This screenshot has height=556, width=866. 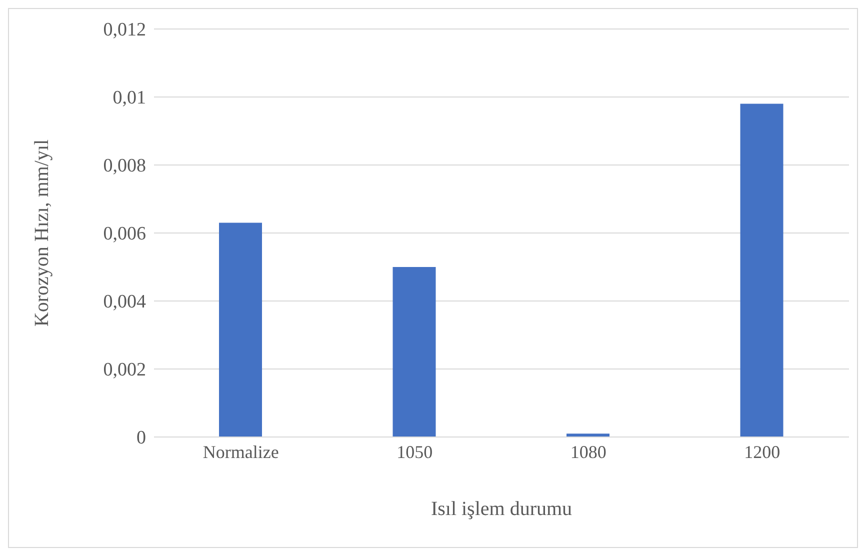 What do you see at coordinates (124, 30) in the screenshot?
I see `y-tick-label: 0,012` at bounding box center [124, 30].